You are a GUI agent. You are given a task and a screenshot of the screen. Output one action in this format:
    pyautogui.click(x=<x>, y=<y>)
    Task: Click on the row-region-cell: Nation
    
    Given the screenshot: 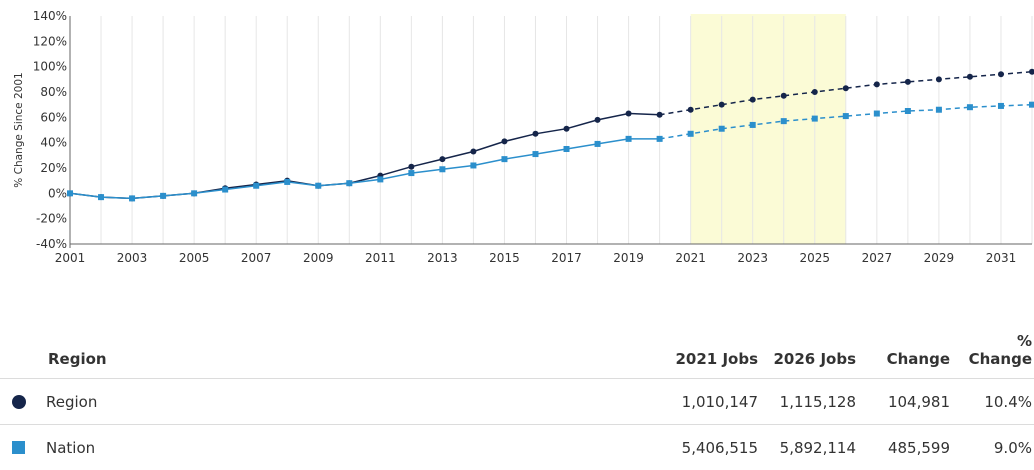 What is the action you would take?
    pyautogui.click(x=320, y=447)
    